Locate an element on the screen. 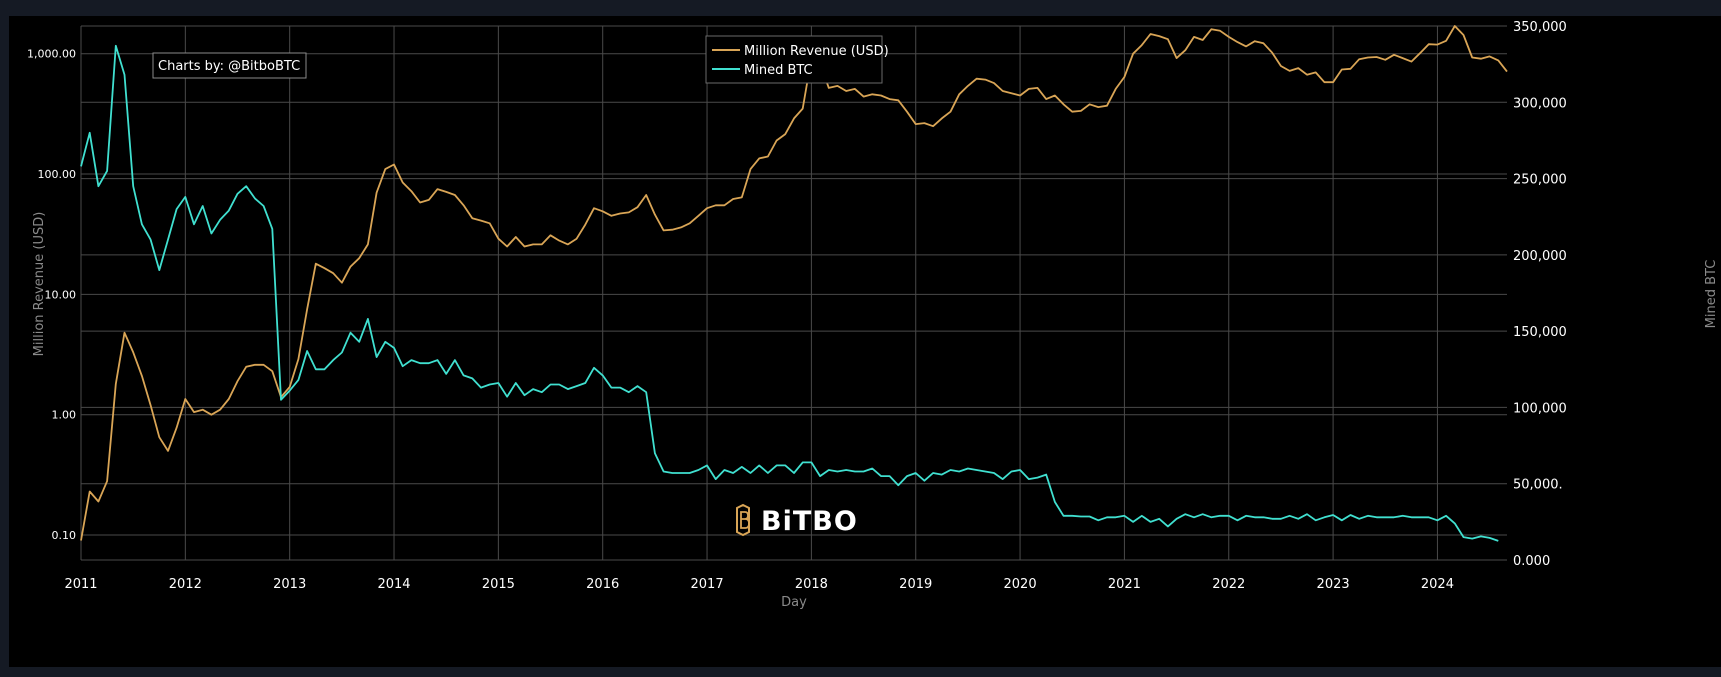  x-tick-label: 2023 is located at coordinates (1333, 584).